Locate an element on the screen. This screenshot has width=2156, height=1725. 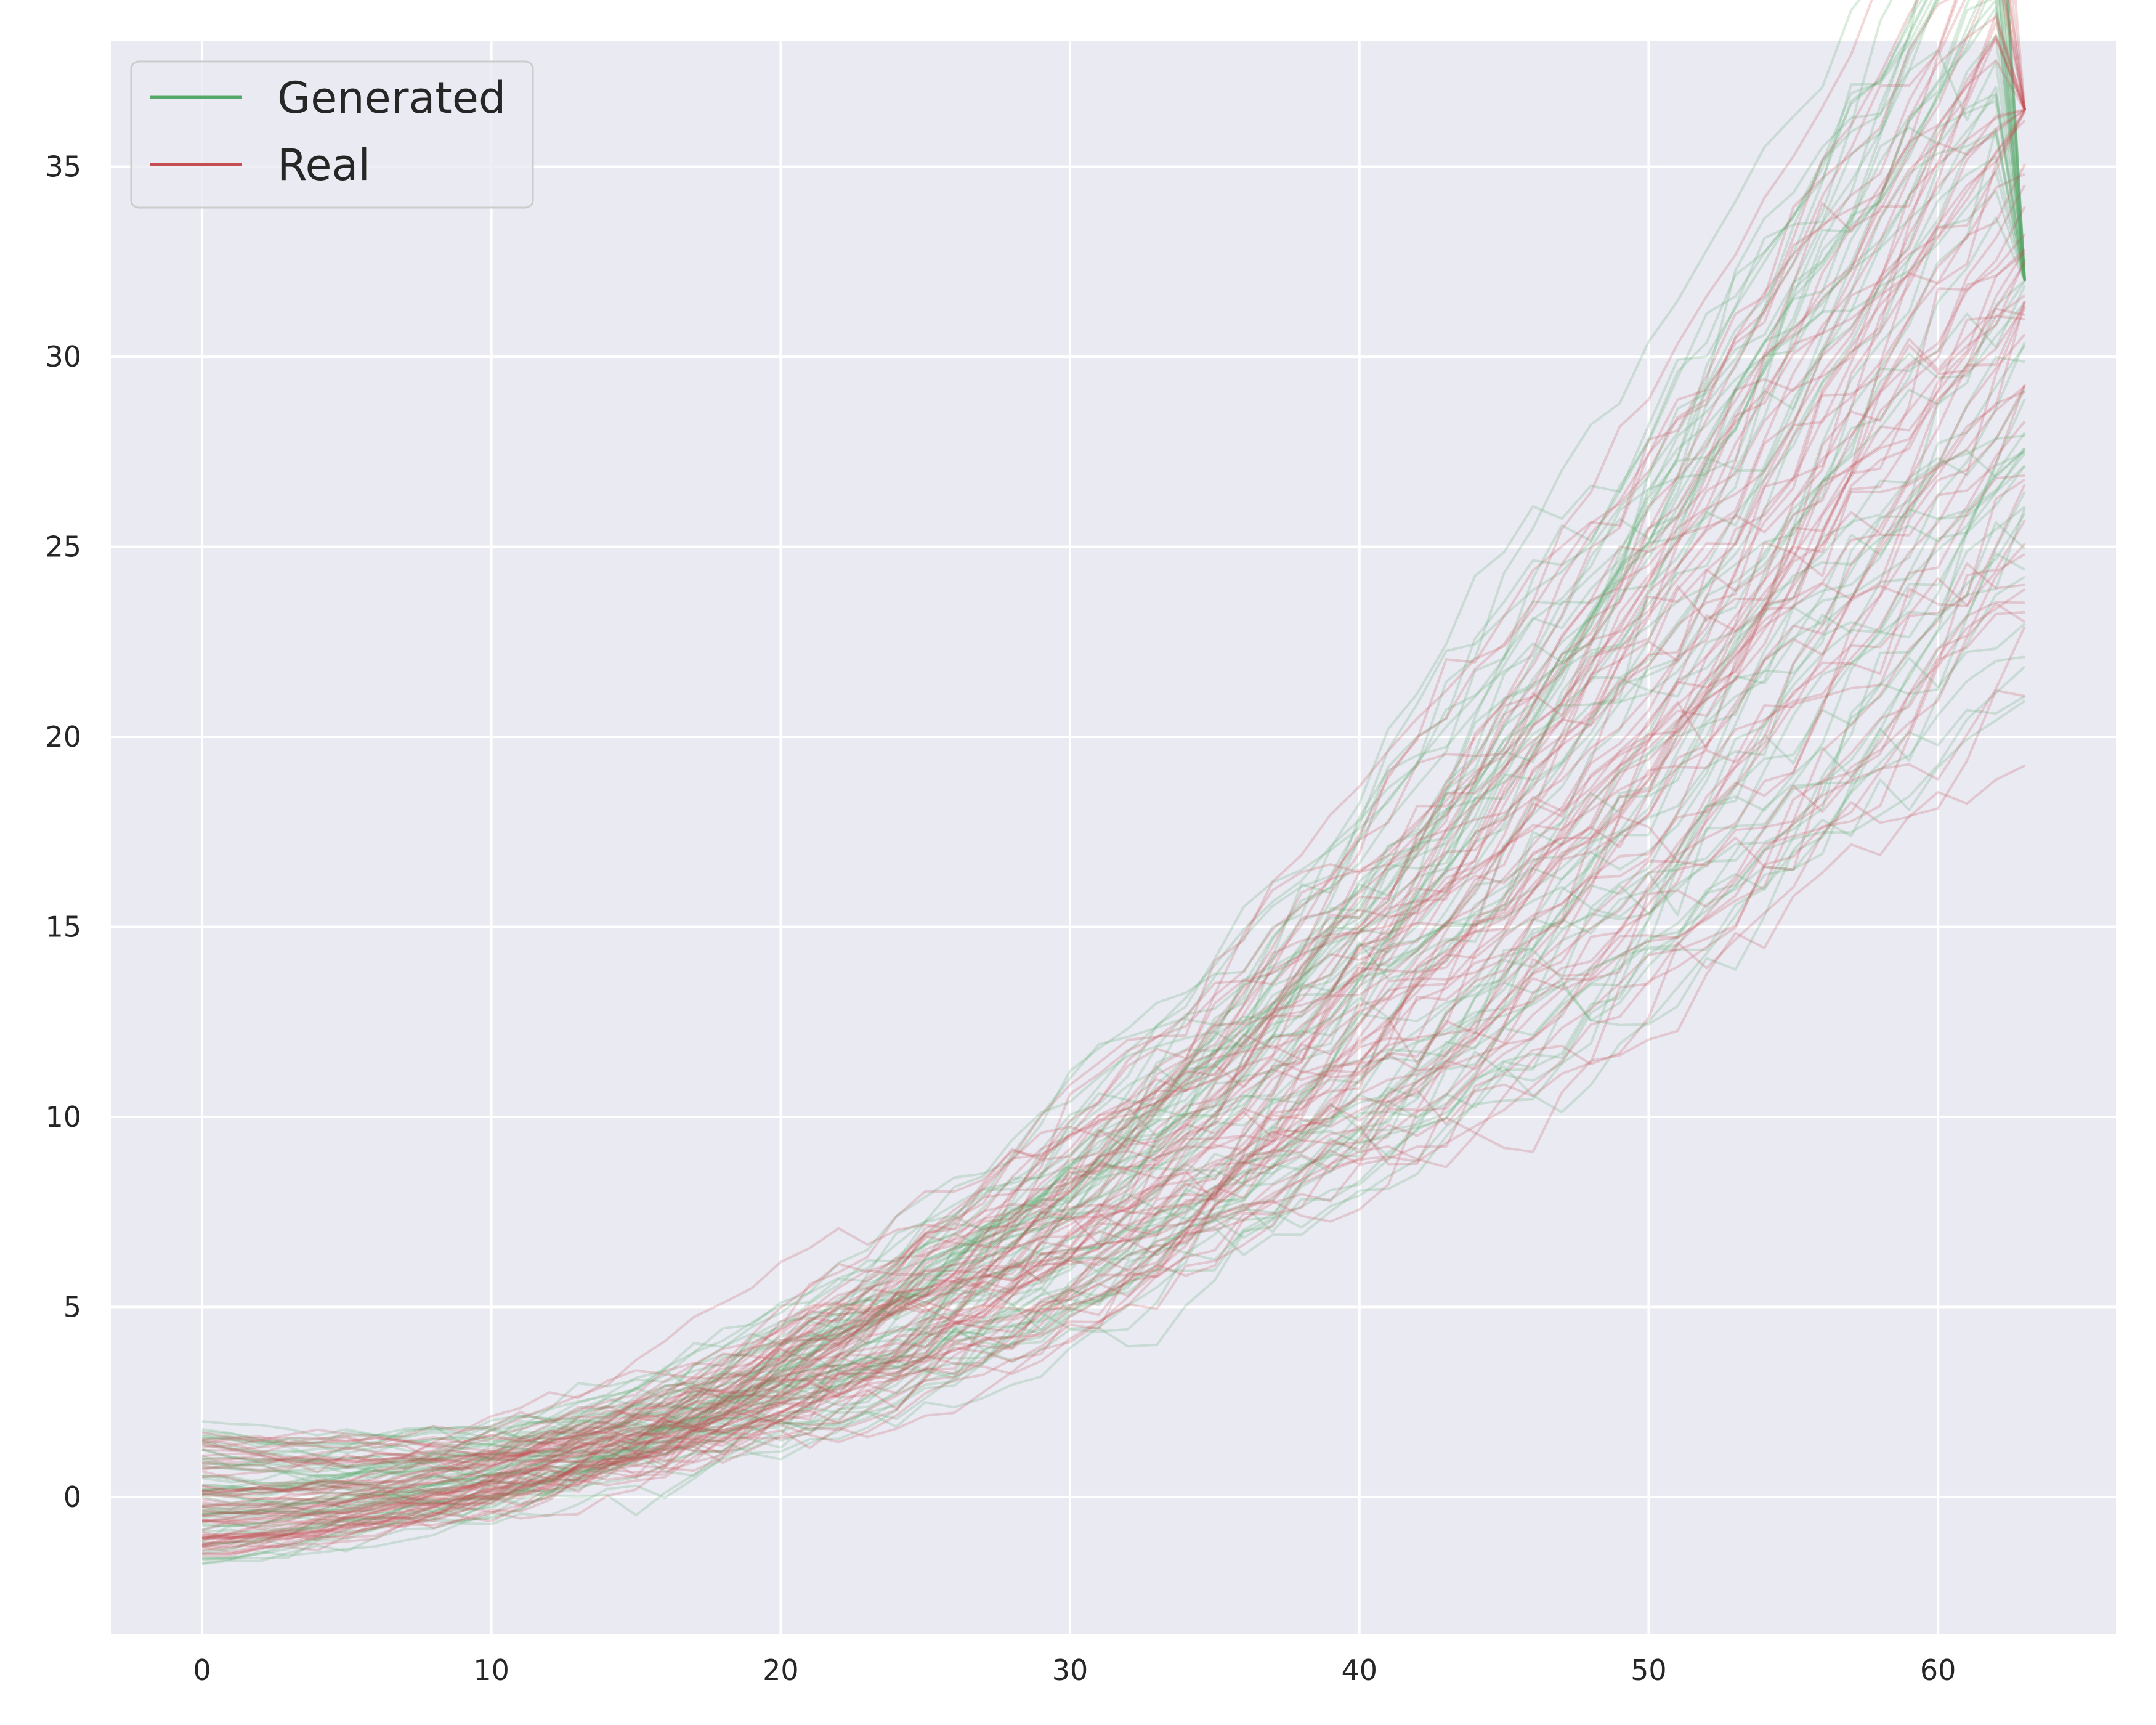
y-tick-label: 20 is located at coordinates (63, 736).